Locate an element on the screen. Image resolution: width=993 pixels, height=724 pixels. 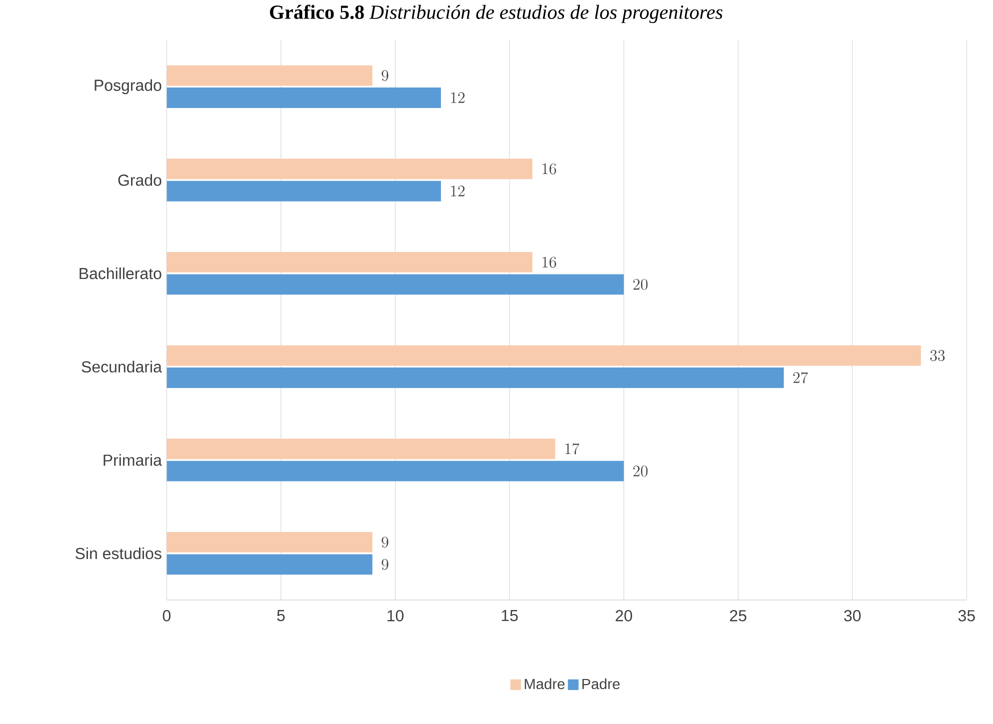
y-tick-label: Posgrado is located at coordinates (128, 86).